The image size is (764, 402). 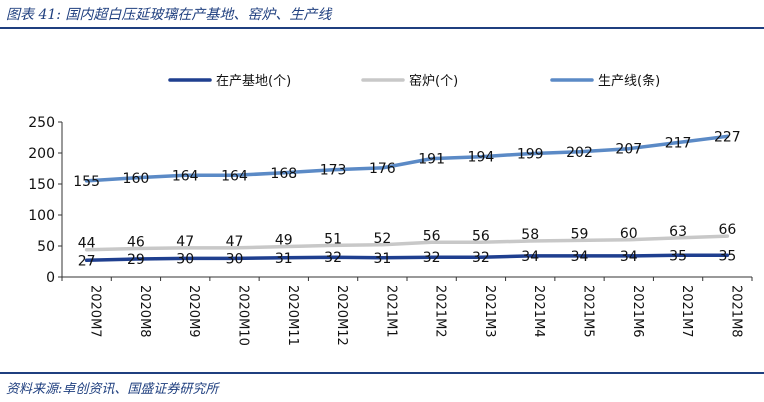 I want to click on data-label-series-1: 51, so click(x=333, y=239).